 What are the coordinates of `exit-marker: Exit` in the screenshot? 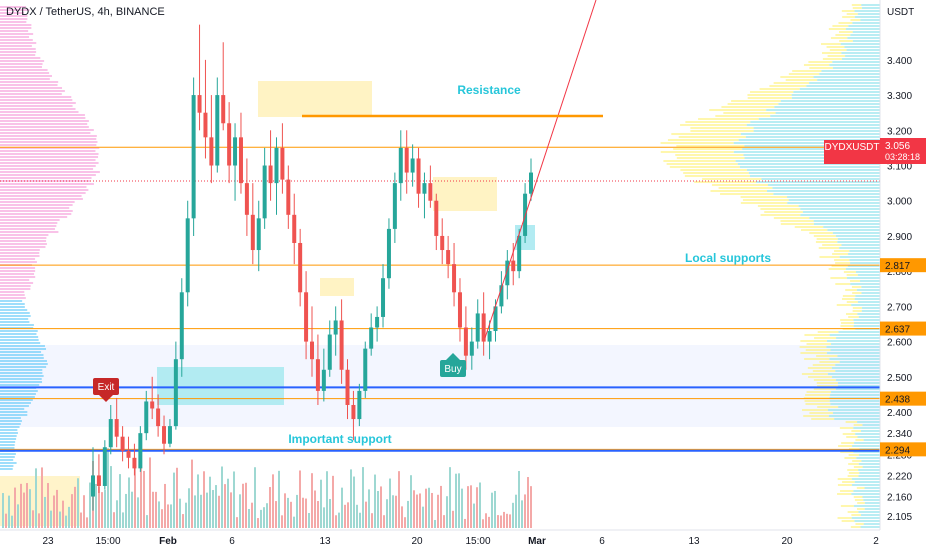 It's located at (106, 390).